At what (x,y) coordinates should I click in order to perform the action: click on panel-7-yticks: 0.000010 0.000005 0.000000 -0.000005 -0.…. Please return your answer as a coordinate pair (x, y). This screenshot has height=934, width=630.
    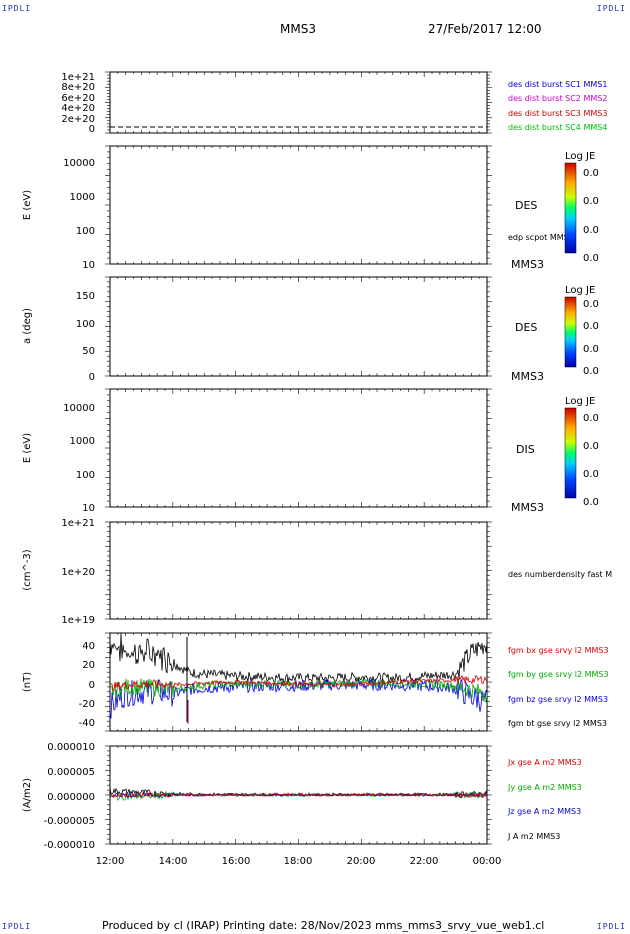
    Looking at the image, I should click on (69, 796).